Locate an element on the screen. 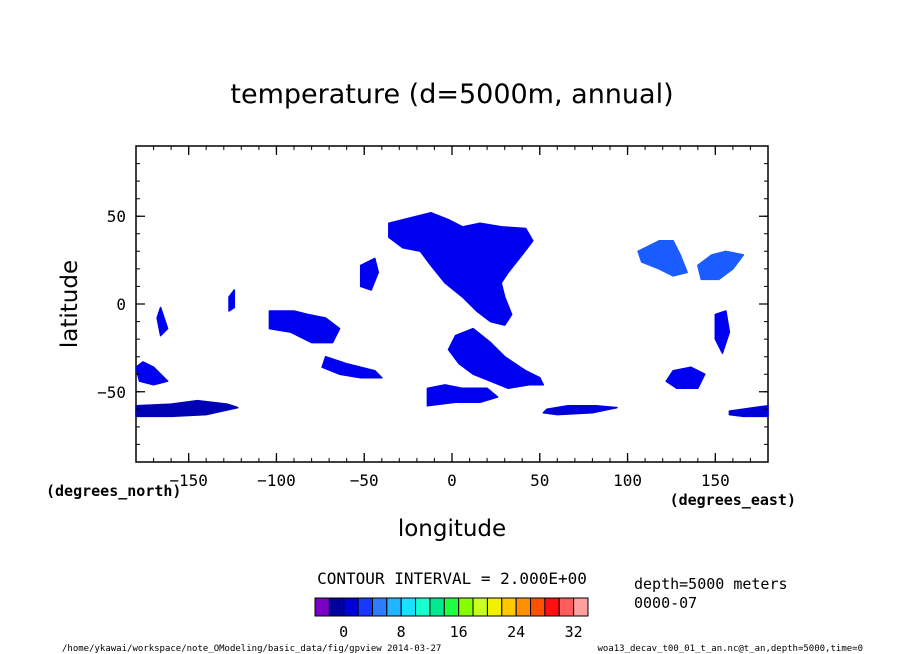 This screenshot has height=654, width=904. region-north-pacific-central is located at coordinates (721, 265).